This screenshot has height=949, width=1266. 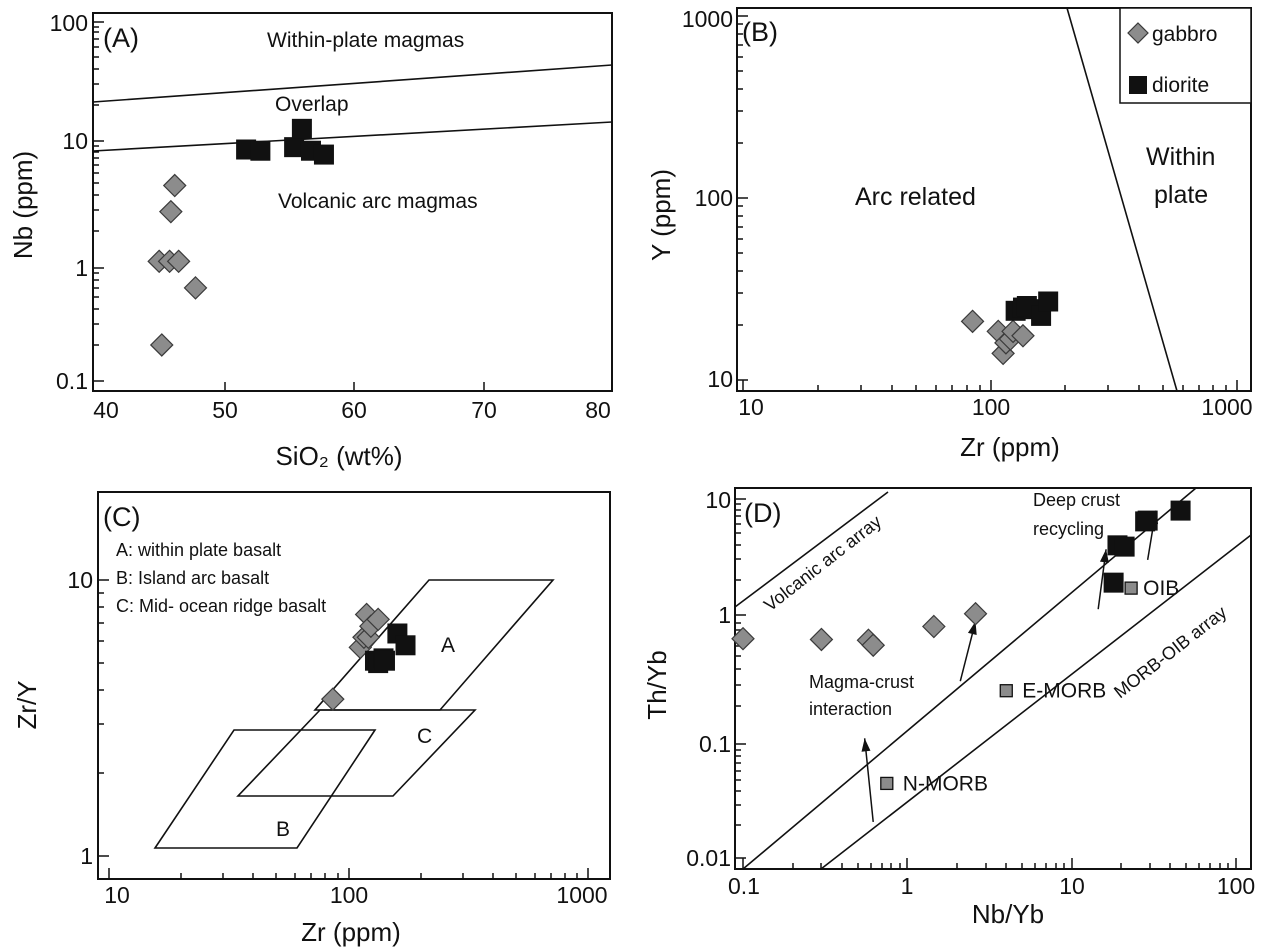 What do you see at coordinates (1180, 85) in the screenshot?
I see `legend-diorite-label: diorite` at bounding box center [1180, 85].